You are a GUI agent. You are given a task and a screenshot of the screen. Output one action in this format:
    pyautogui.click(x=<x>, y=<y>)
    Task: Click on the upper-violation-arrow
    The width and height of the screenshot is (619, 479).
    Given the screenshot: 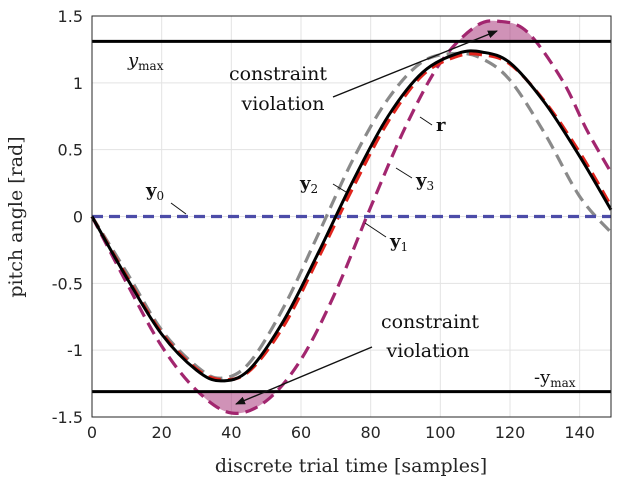 What is the action you would take?
    pyautogui.click(x=415, y=64)
    